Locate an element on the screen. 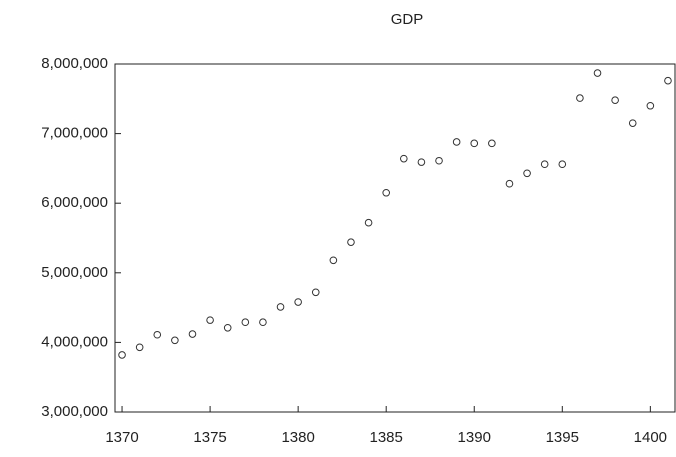  x-tick-label: 1370 is located at coordinates (121, 437).